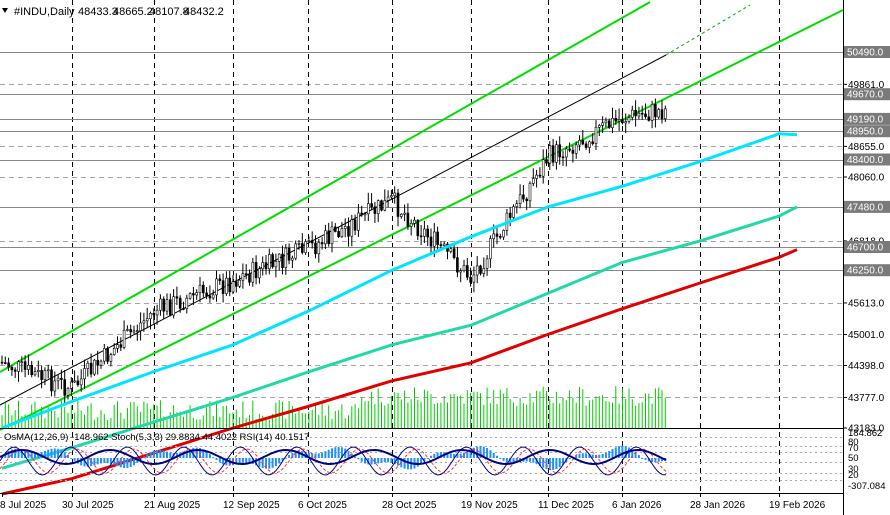 This screenshot has width=890, height=515. I want to click on time-tick-label: 28 Oct 2025, so click(409, 505).